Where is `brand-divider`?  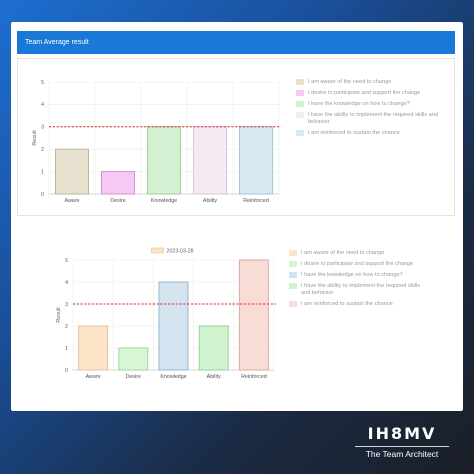 brand-divider is located at coordinates (402, 446).